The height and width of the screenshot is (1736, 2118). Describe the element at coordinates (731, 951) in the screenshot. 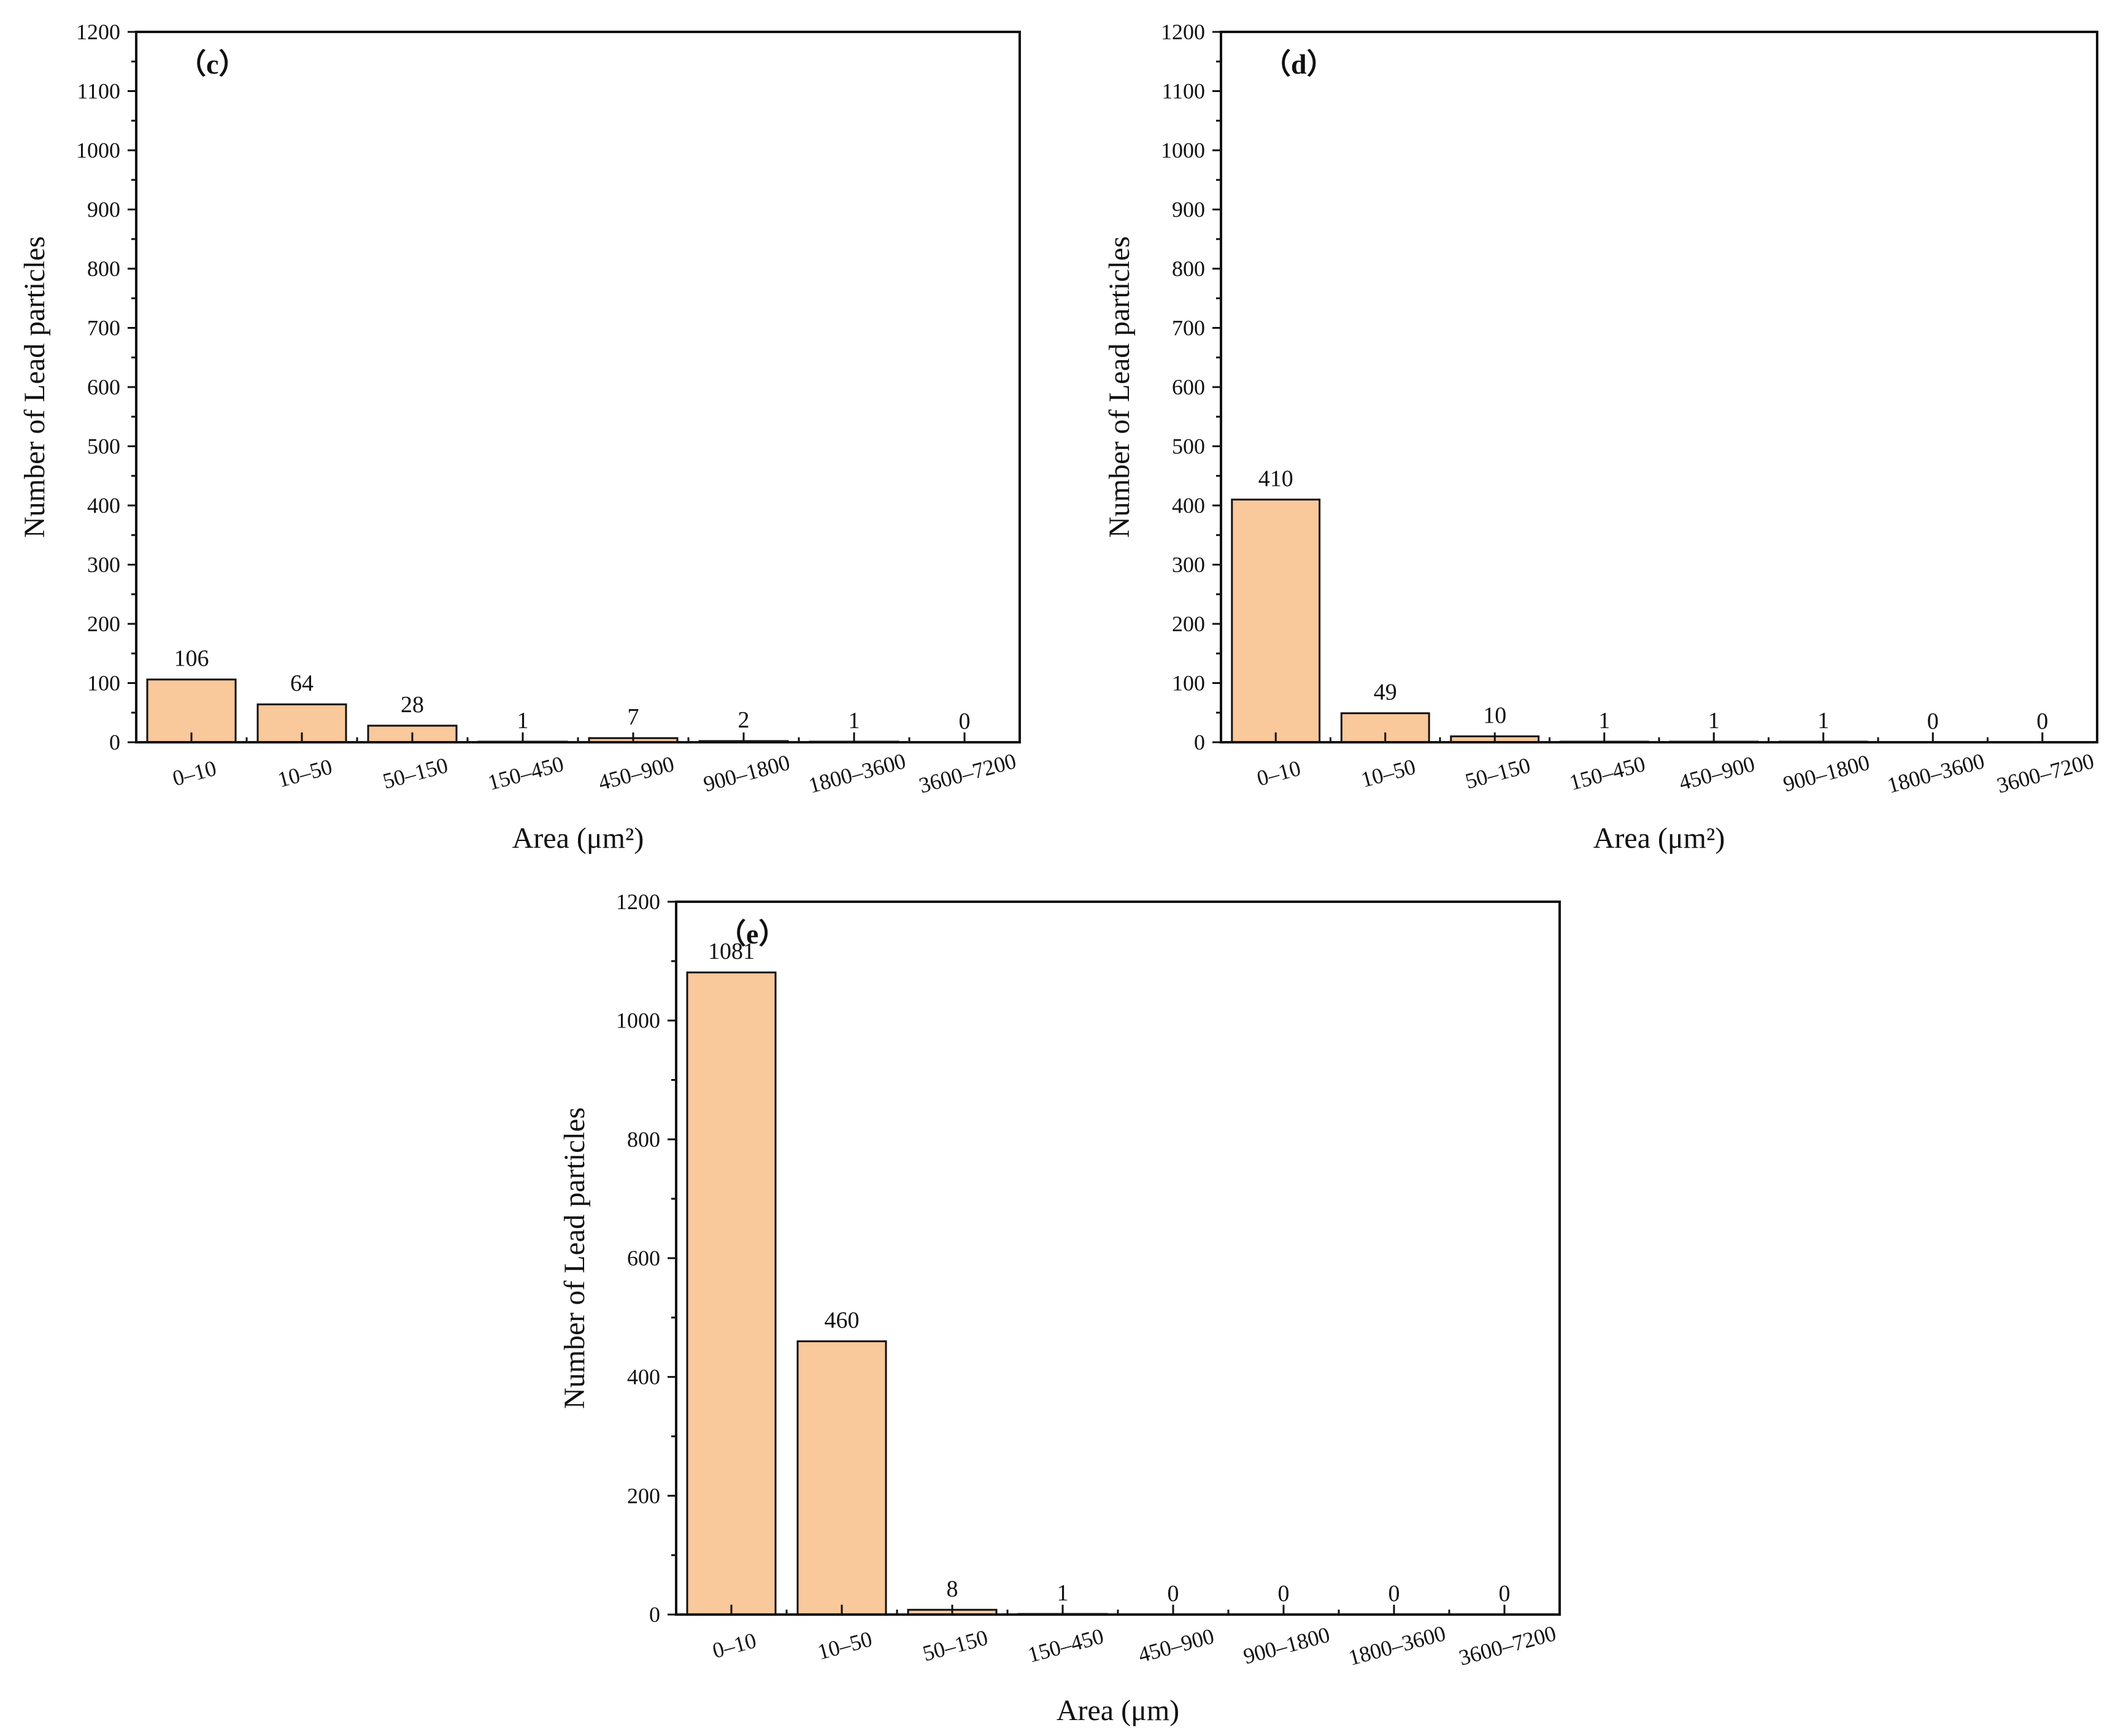

I see `data-label-e-0: 1081` at that location.